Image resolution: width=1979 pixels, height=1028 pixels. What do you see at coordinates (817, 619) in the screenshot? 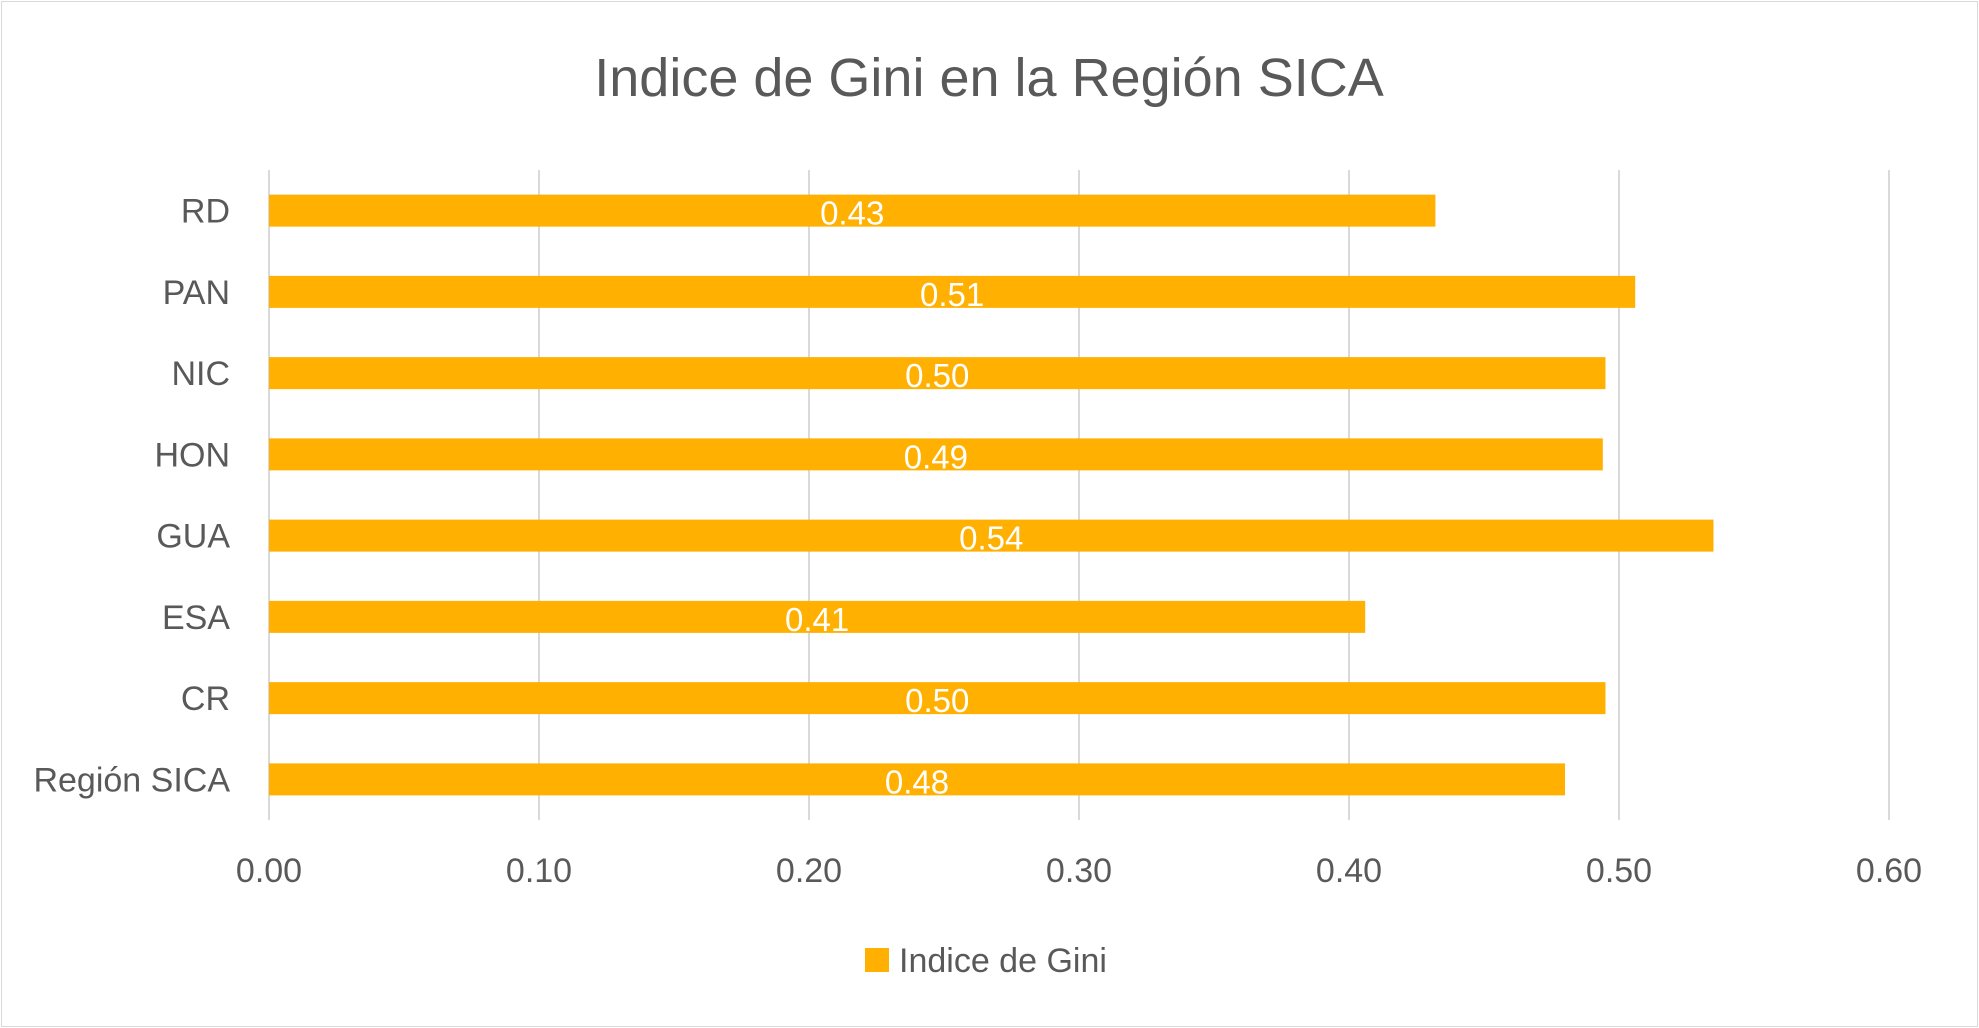
I see `data-label: 0.41` at bounding box center [817, 619].